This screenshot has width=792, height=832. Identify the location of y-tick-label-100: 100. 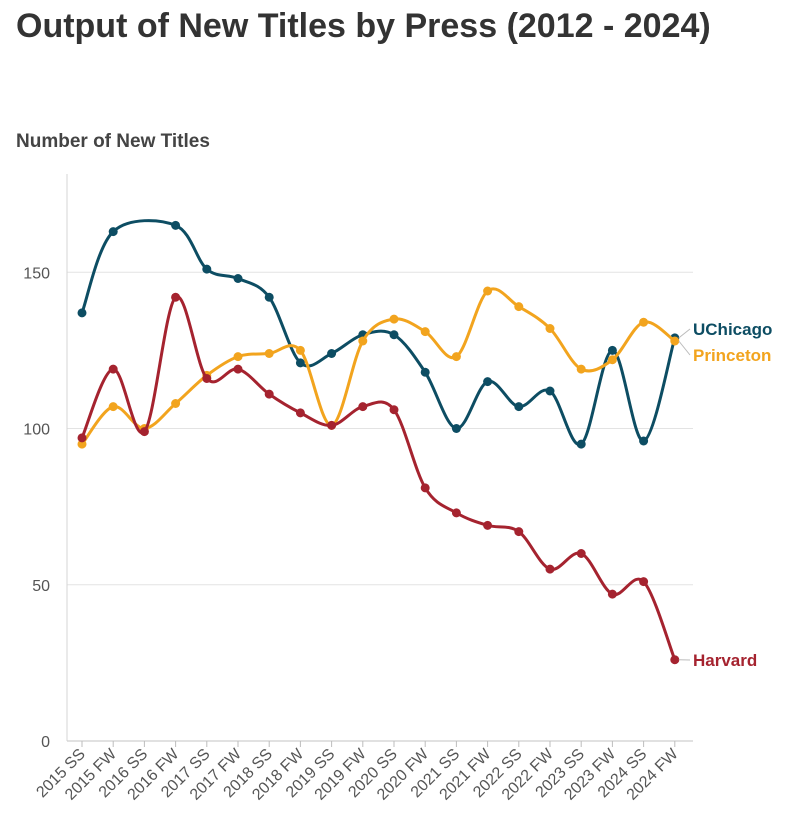
(36, 430).